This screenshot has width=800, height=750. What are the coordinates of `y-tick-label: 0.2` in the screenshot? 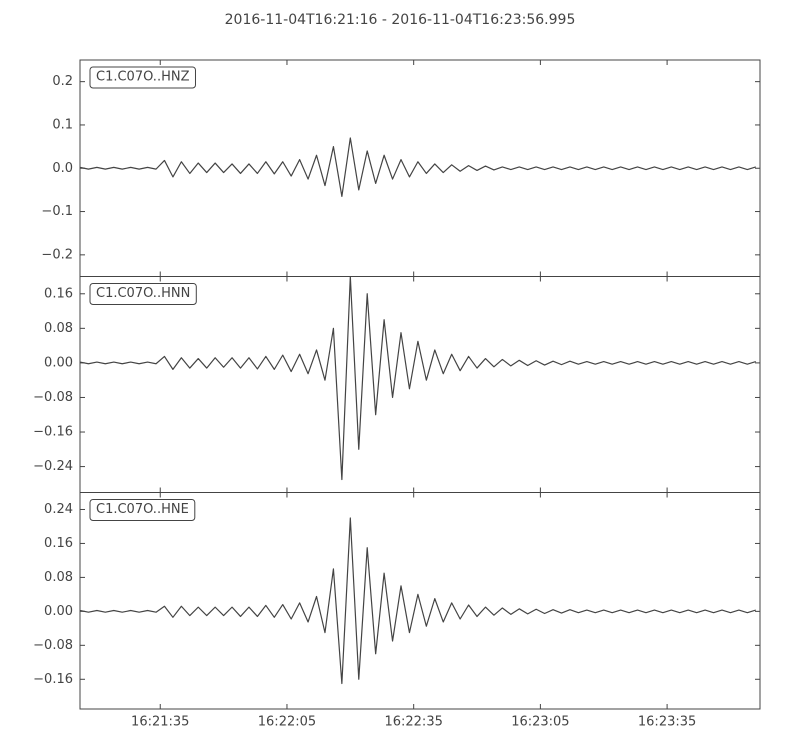 It's located at (62, 81).